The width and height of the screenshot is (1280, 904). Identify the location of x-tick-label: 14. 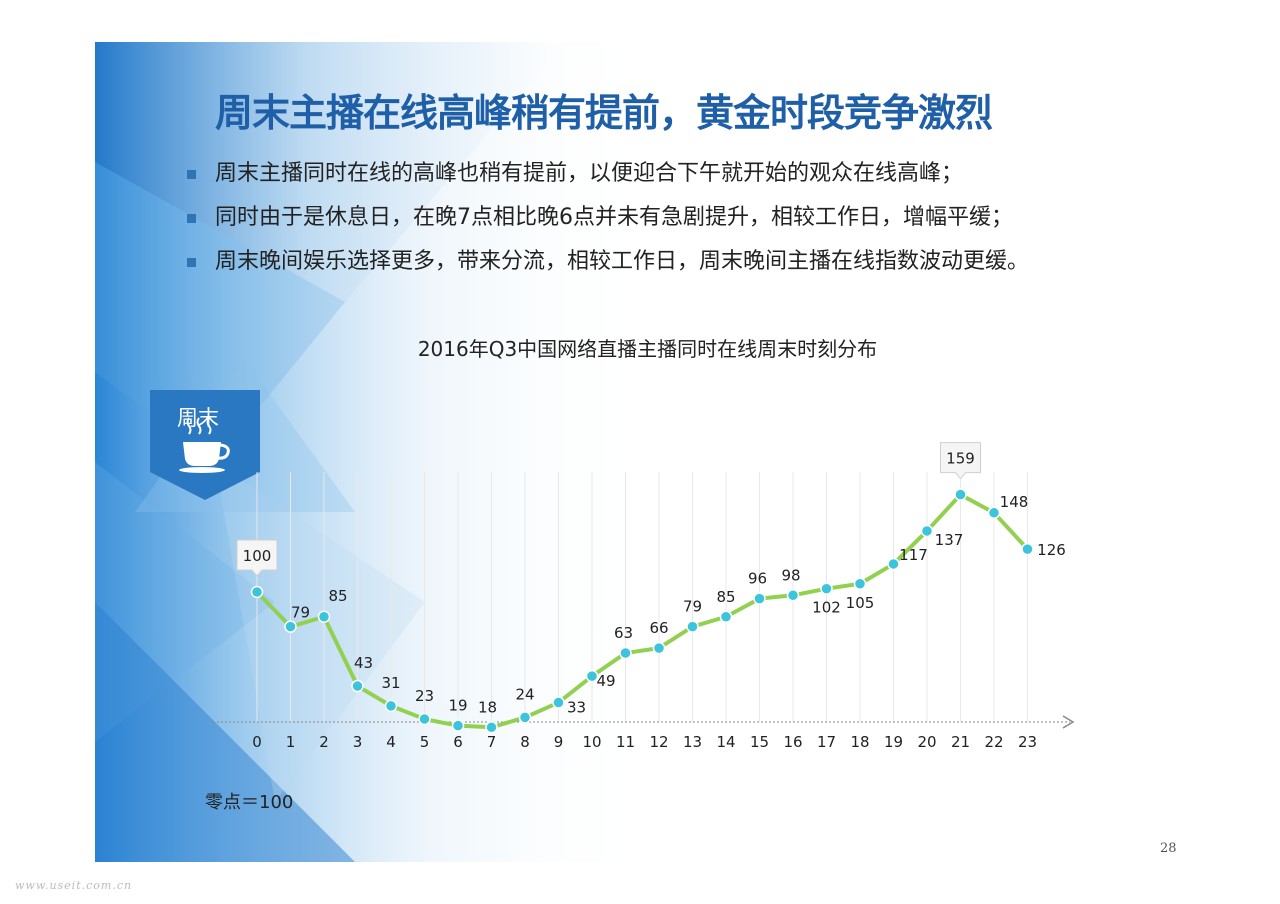
(725, 742).